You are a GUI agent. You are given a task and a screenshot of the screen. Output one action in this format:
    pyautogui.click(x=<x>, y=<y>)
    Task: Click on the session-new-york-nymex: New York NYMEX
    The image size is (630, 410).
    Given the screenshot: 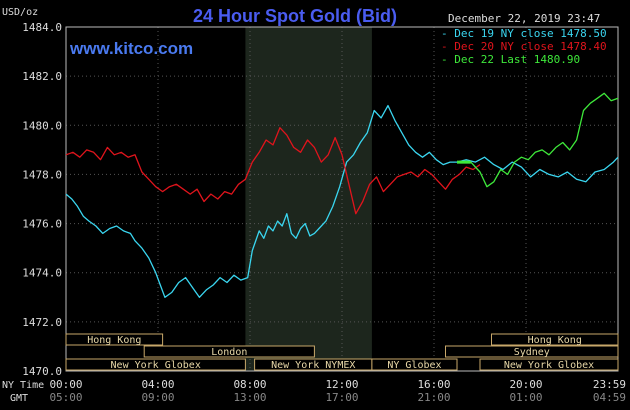 What is the action you would take?
    pyautogui.click(x=313, y=364)
    